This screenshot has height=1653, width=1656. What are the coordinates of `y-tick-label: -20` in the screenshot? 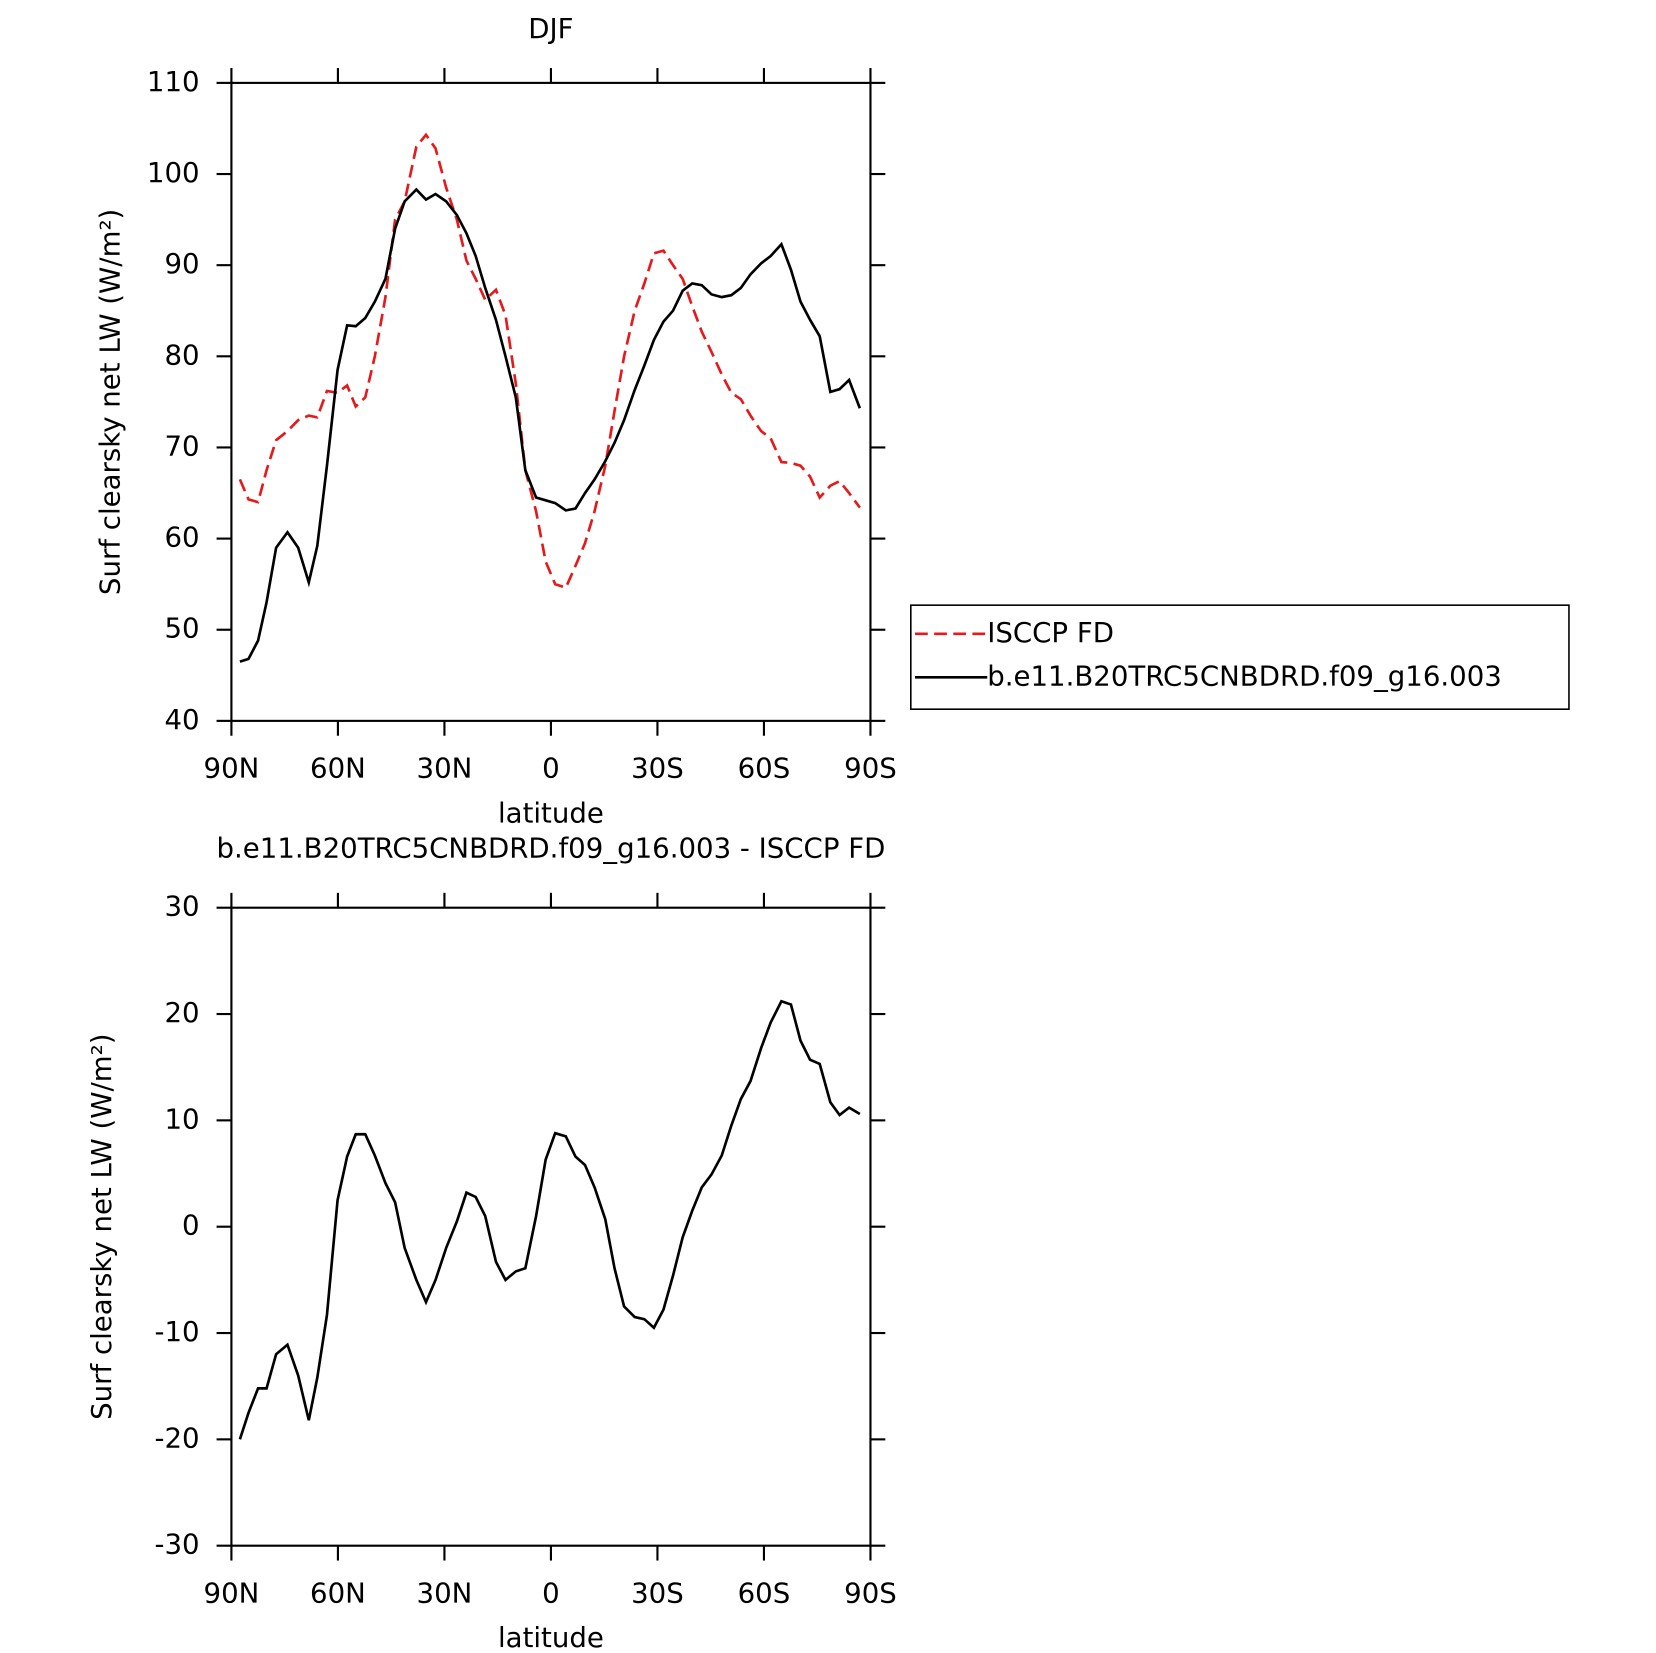 It's located at (176, 1437).